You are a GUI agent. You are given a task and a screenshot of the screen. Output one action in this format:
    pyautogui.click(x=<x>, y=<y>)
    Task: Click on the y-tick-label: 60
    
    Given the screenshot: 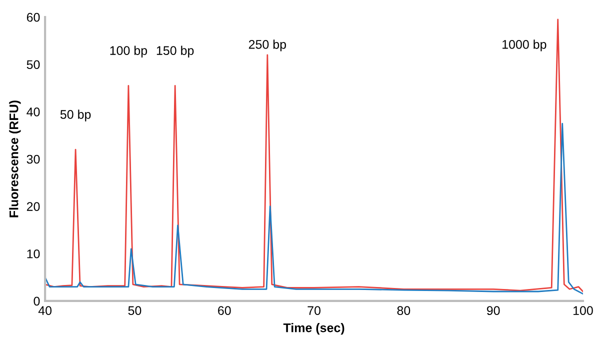 What is the action you would take?
    pyautogui.click(x=33, y=17)
    